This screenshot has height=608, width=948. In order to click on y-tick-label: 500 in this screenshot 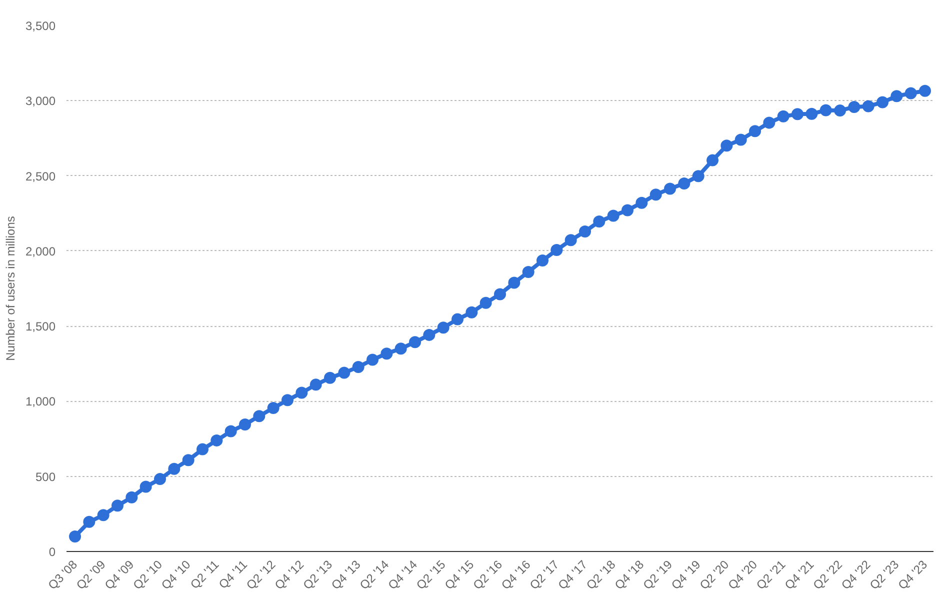, I will do `click(45, 477)`.